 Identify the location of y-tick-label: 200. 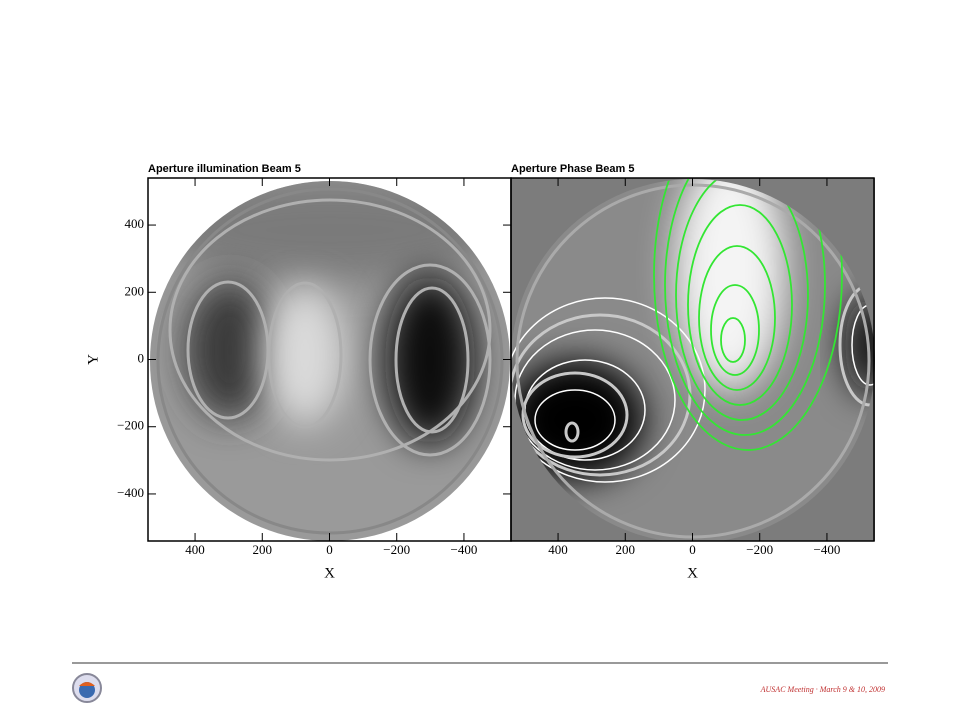
(135, 290).